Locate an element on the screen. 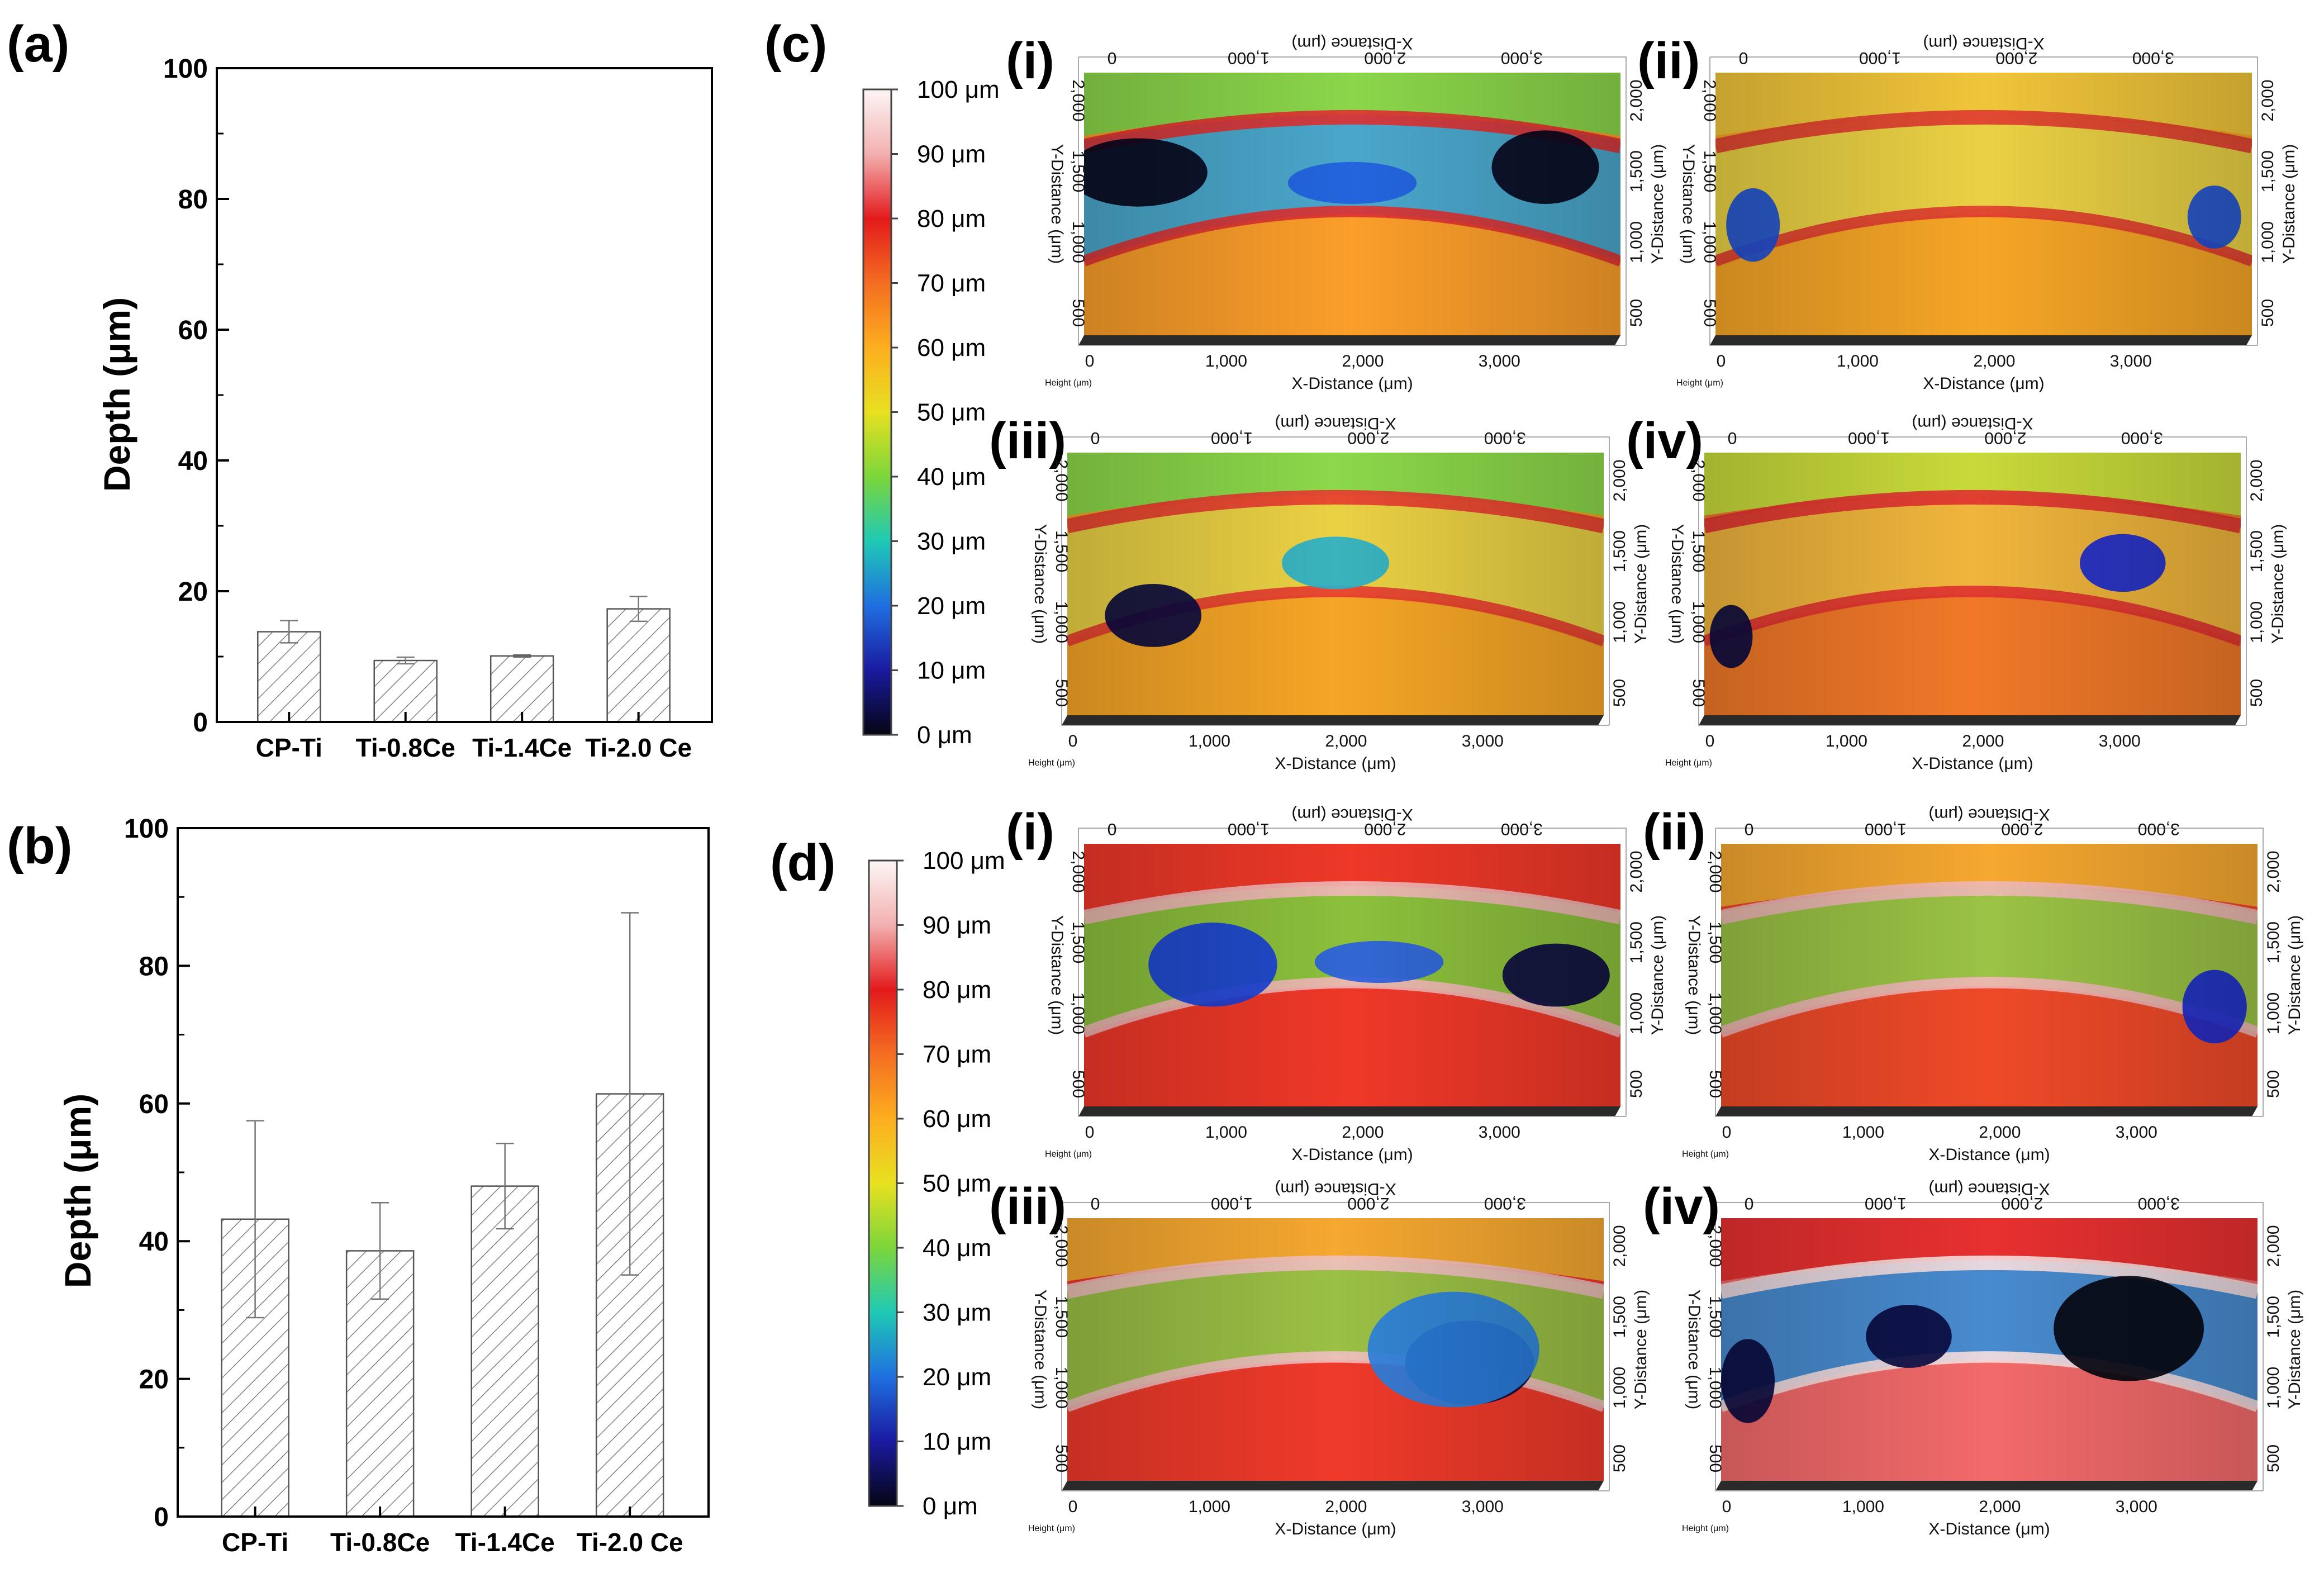 The width and height of the screenshot is (2324, 1592). y-tick-left-d-iv-0: 500 is located at coordinates (1715, 1458).